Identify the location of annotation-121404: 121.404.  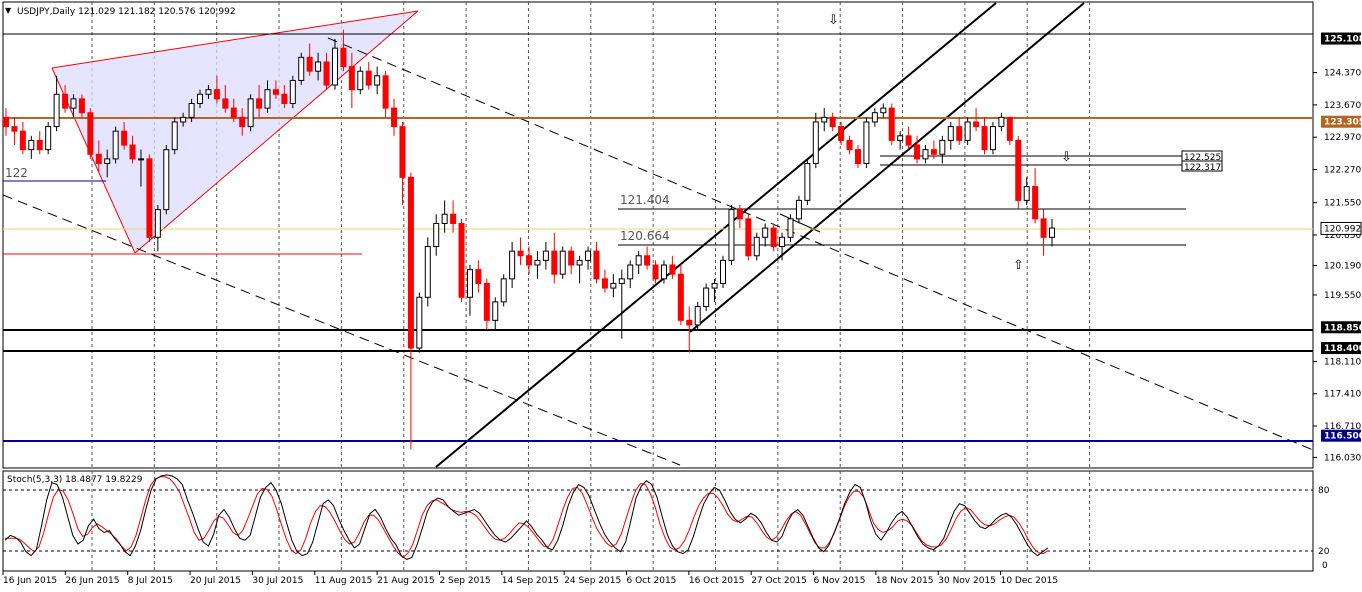
(645, 200).